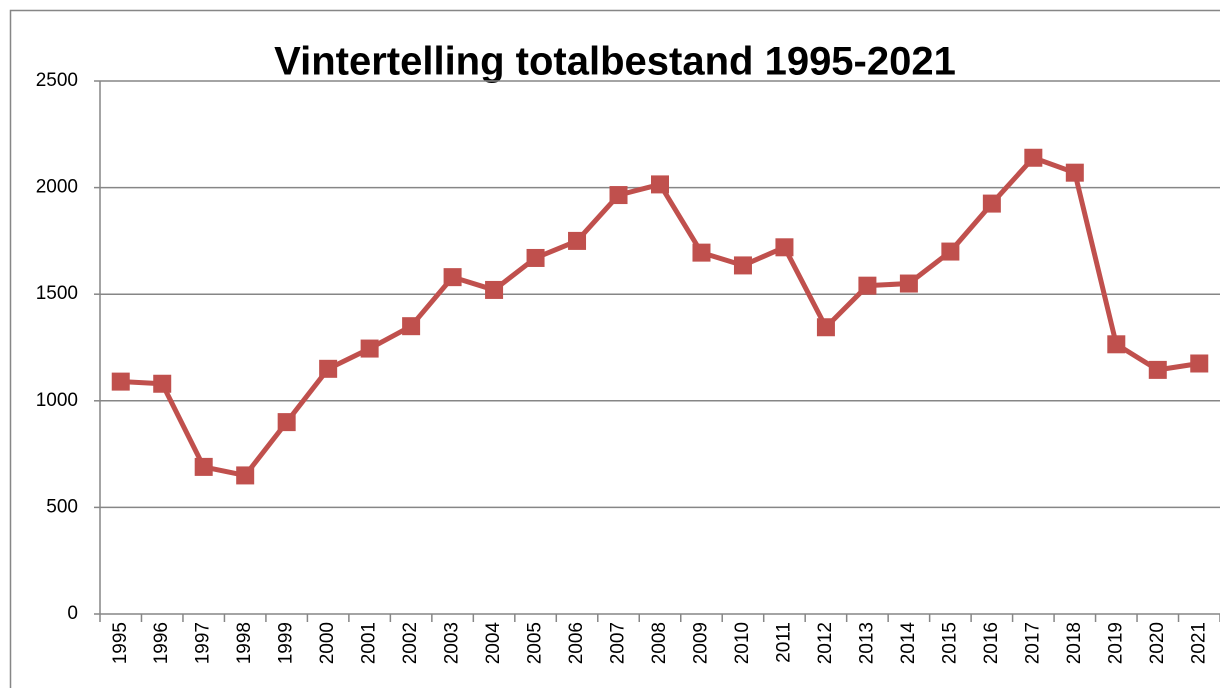  What do you see at coordinates (742, 643) in the screenshot?
I see `x-tick-label: 2010` at bounding box center [742, 643].